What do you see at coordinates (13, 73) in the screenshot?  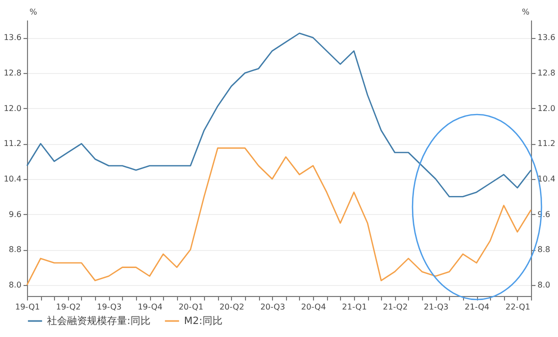 I see `y-tick-label: 12.8` at bounding box center [13, 73].